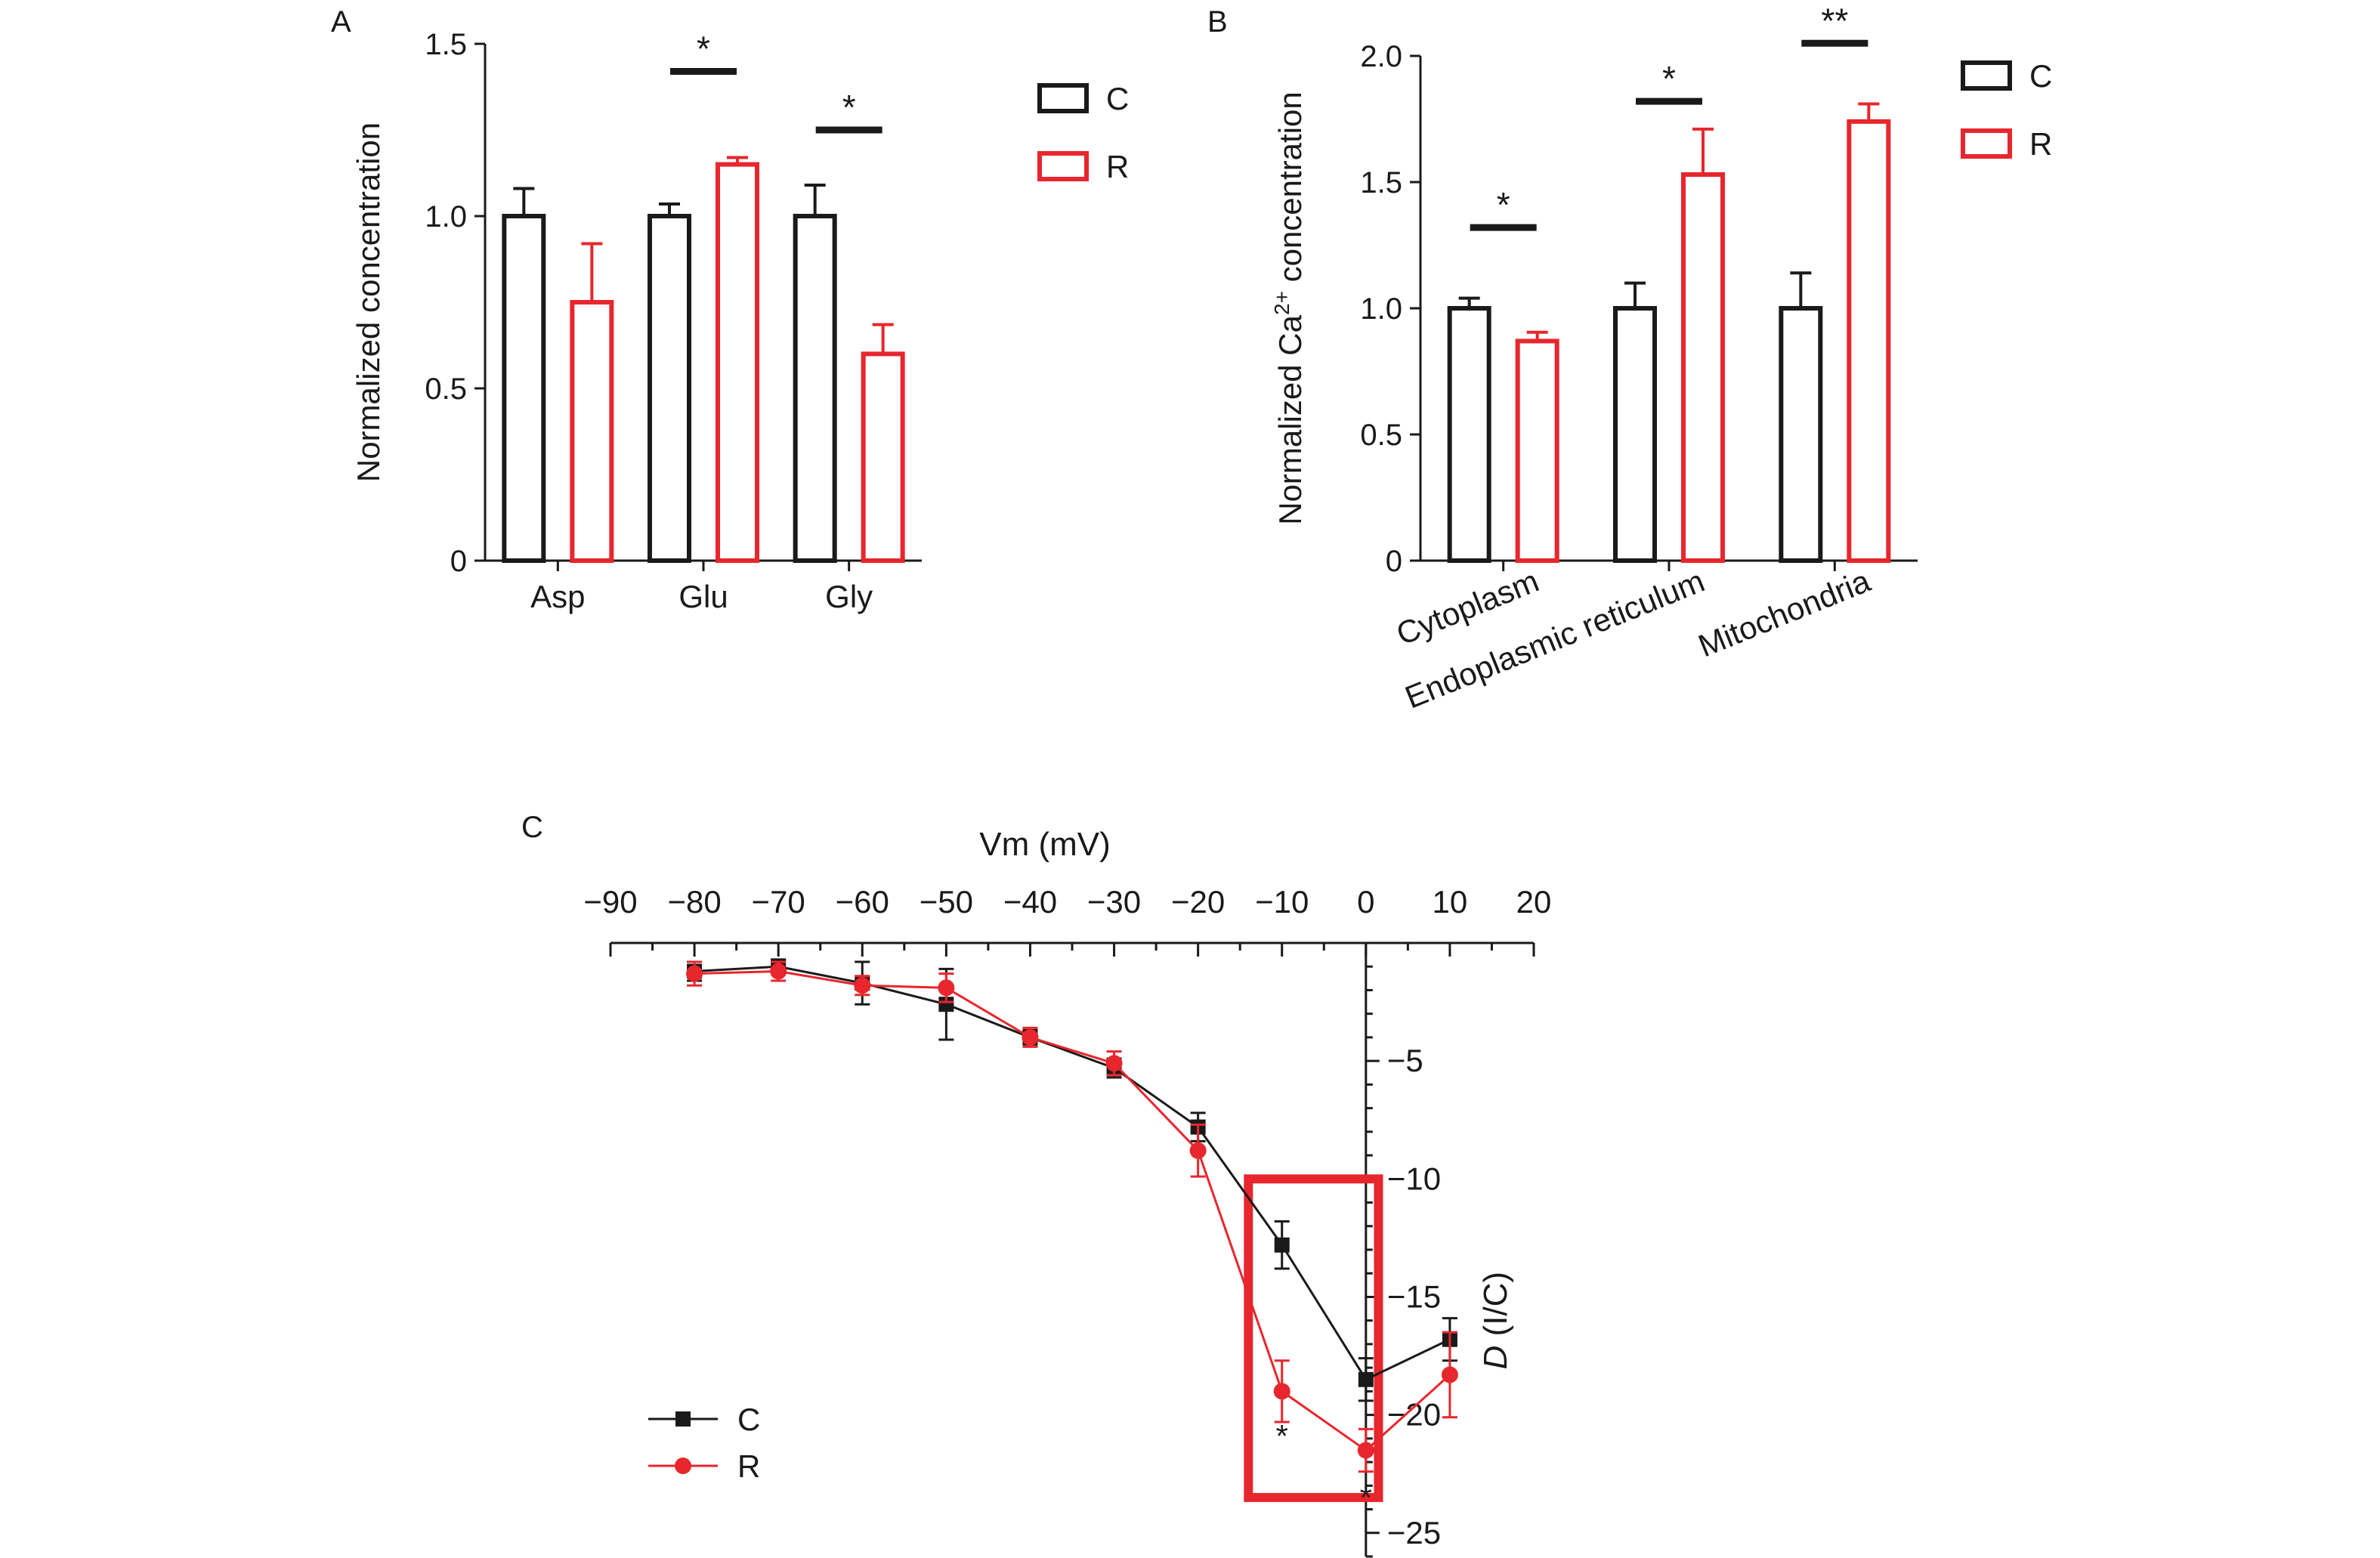 Image resolution: width=2380 pixels, height=1558 pixels. What do you see at coordinates (1834, 20) in the screenshot?
I see `significance-marker: **` at bounding box center [1834, 20].